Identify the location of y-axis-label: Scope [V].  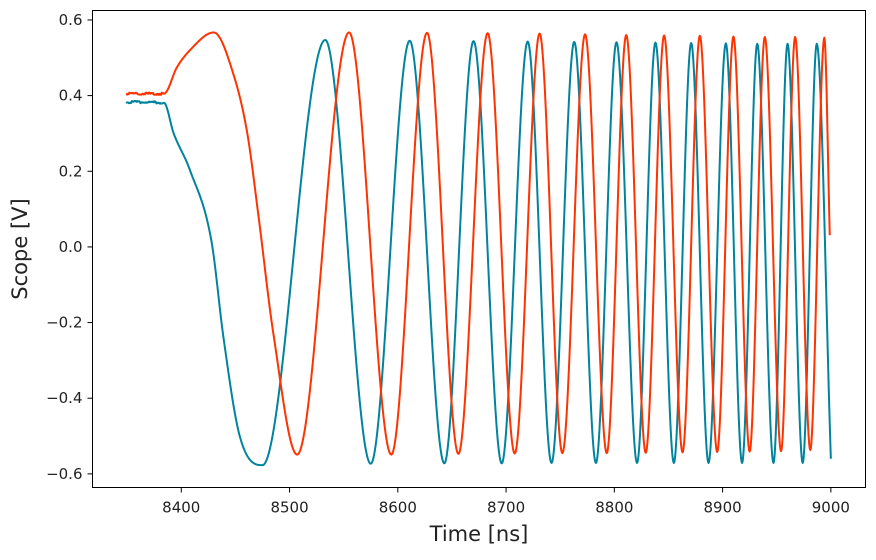
(20, 248).